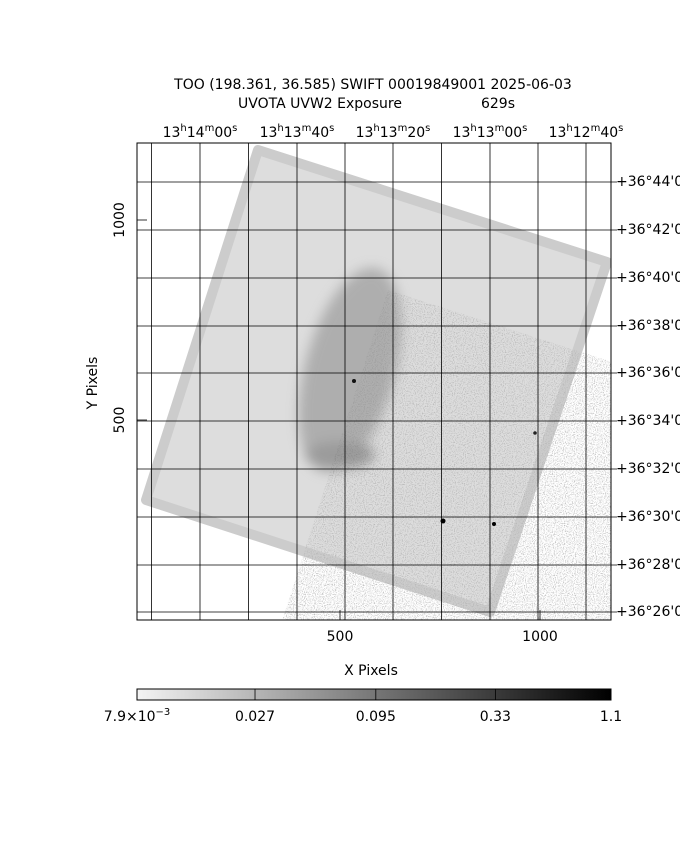  Describe the element at coordinates (648, 517) in the screenshot. I see `dec-tick-label: +36°30'0` at that location.